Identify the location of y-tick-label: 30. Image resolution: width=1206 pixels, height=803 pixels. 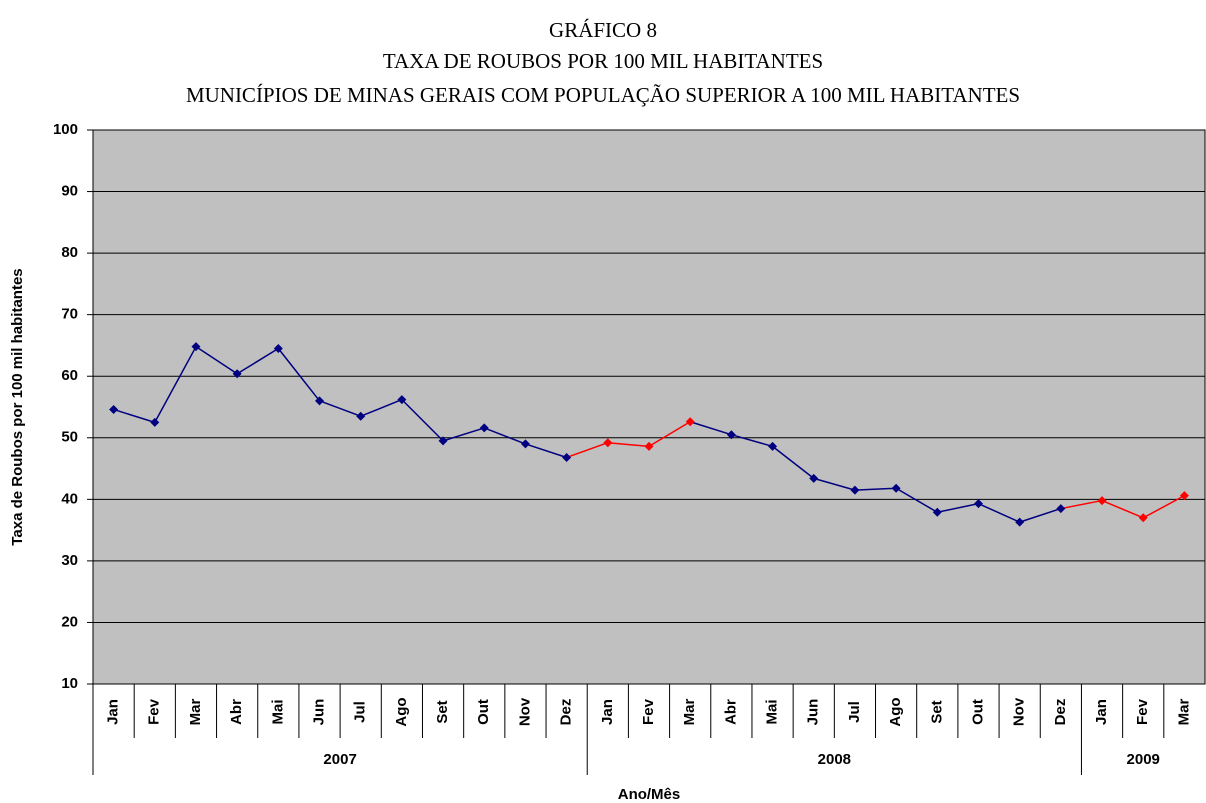
(69, 560).